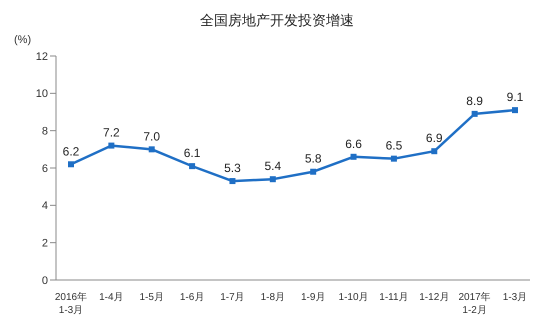 The image size is (554, 332). Describe the element at coordinates (353, 143) in the screenshot. I see `data-label: 6.6` at that location.